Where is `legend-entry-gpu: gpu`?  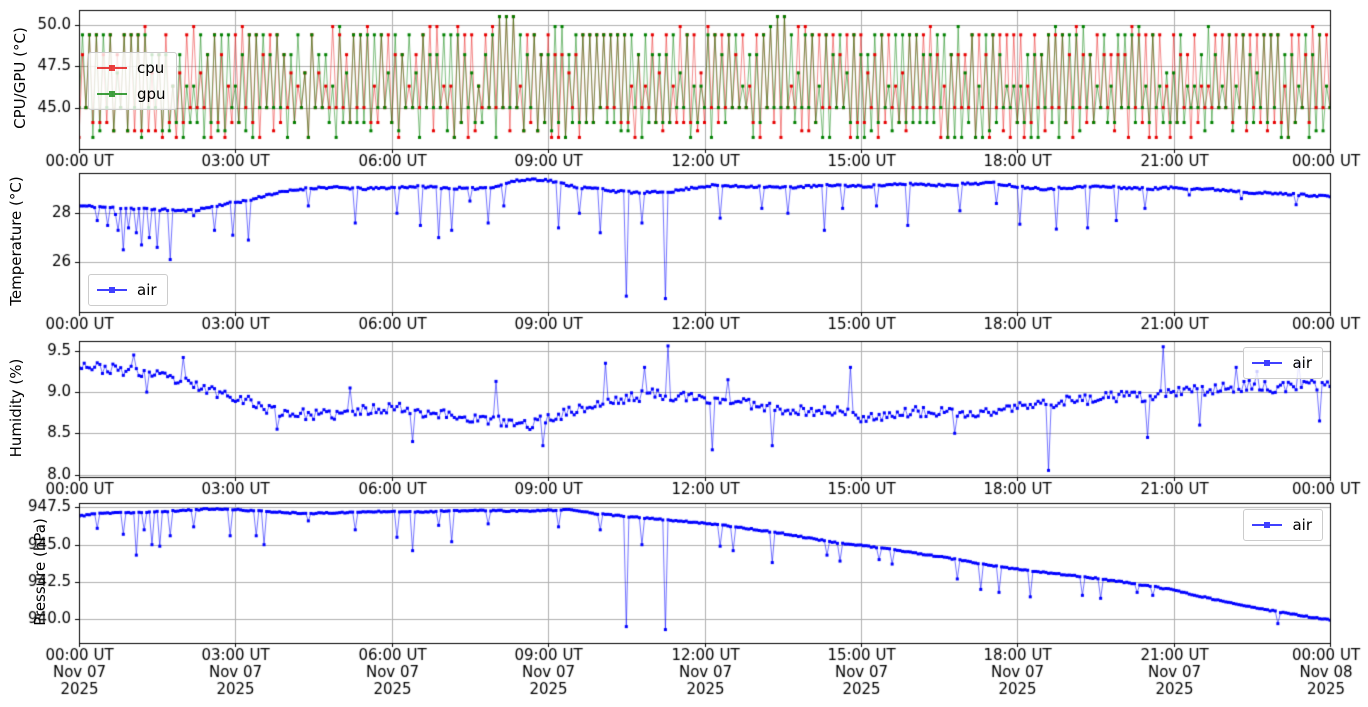
legend-entry-gpu: gpu is located at coordinates (131, 94).